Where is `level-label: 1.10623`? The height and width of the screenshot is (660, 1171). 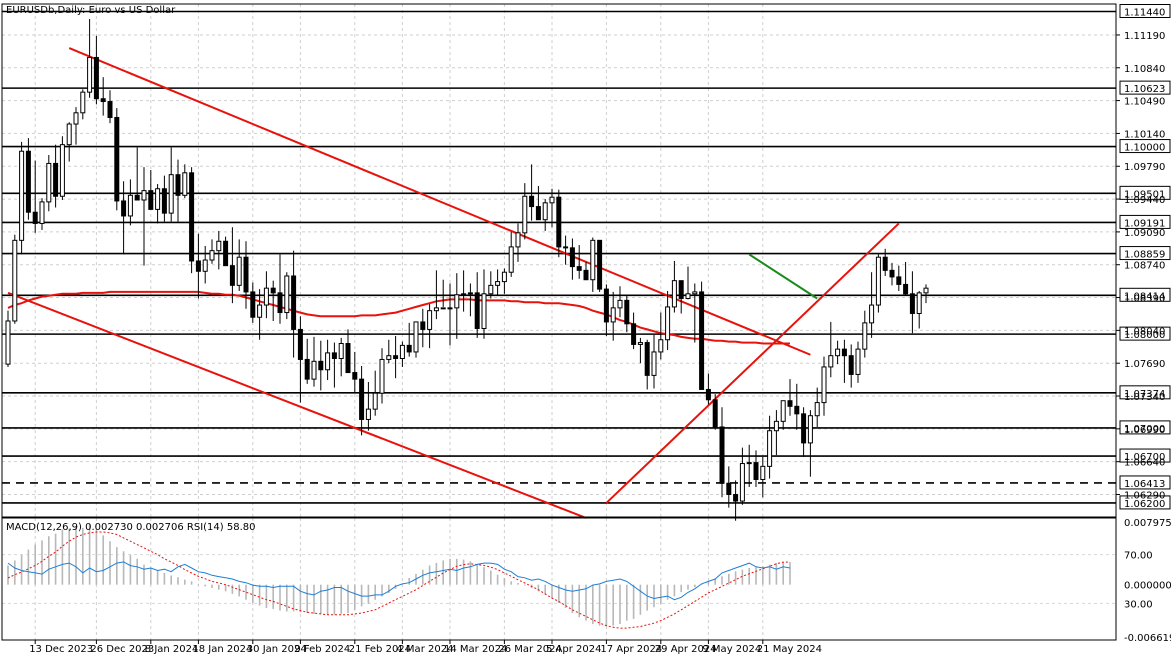 level-label: 1.10623 is located at coordinates (1144, 89).